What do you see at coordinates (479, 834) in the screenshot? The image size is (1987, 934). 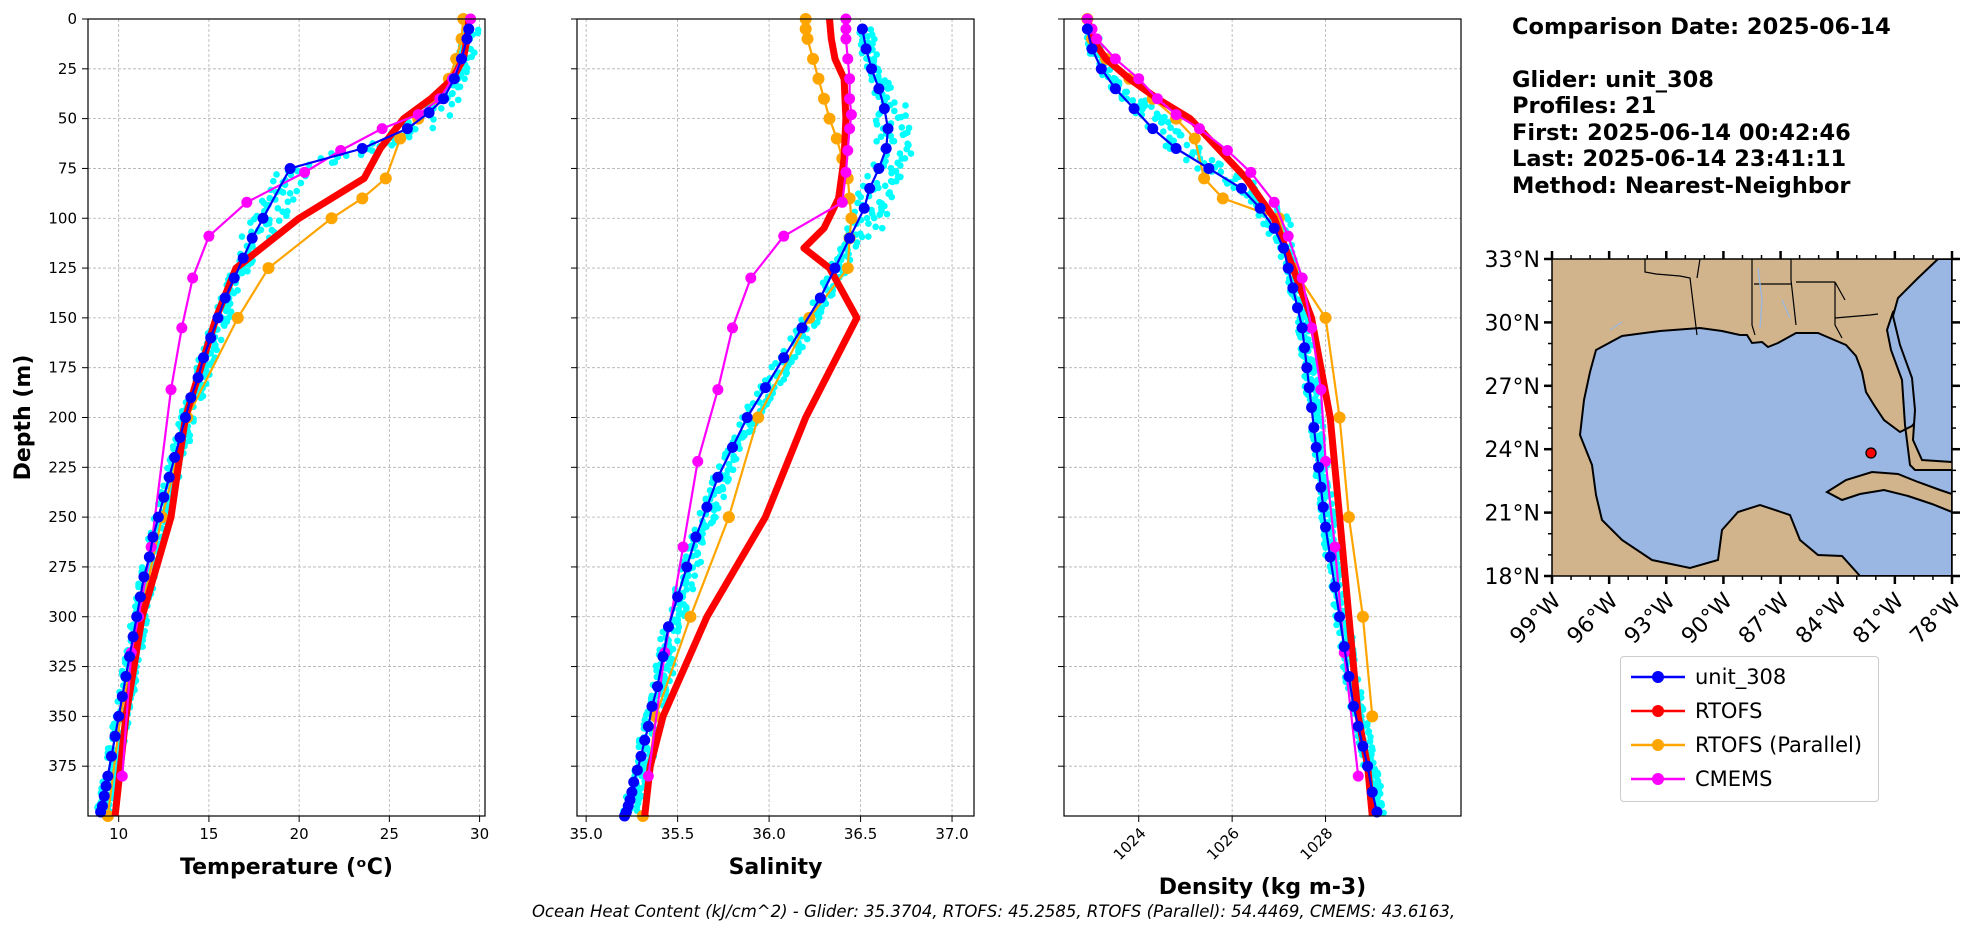 I see `x-tick-label: 30` at bounding box center [479, 834].